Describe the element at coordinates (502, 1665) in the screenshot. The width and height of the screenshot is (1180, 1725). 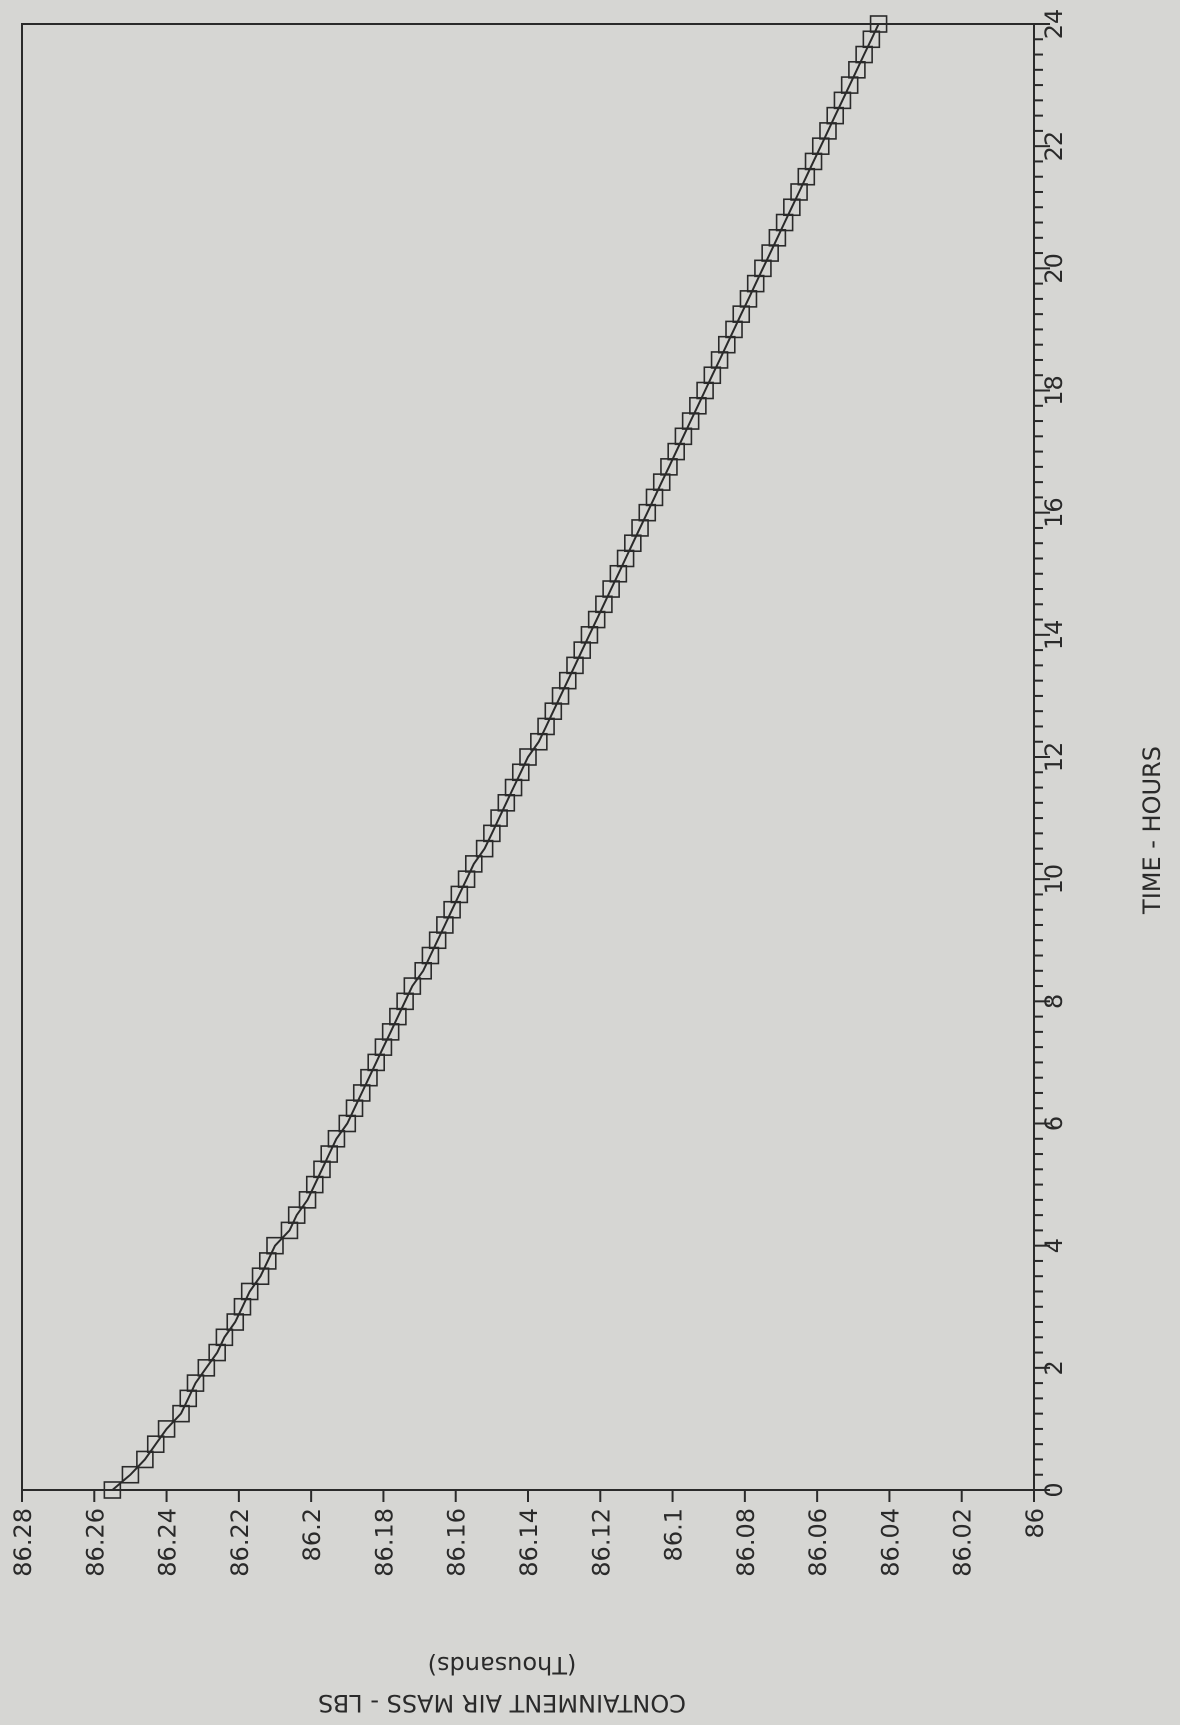
I see `y-axis-unit: (Thousands)` at that location.